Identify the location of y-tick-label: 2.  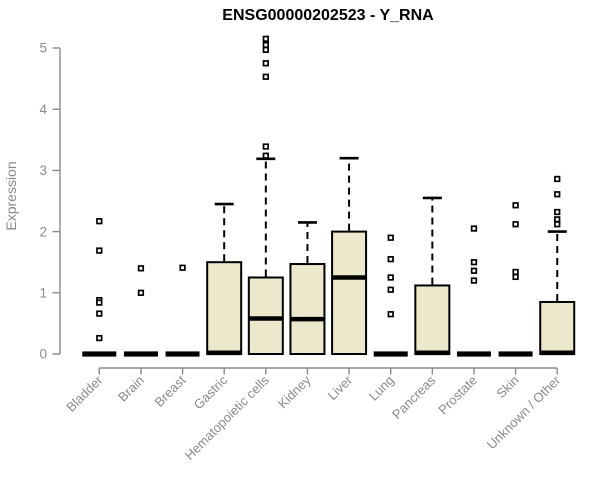
(43, 231).